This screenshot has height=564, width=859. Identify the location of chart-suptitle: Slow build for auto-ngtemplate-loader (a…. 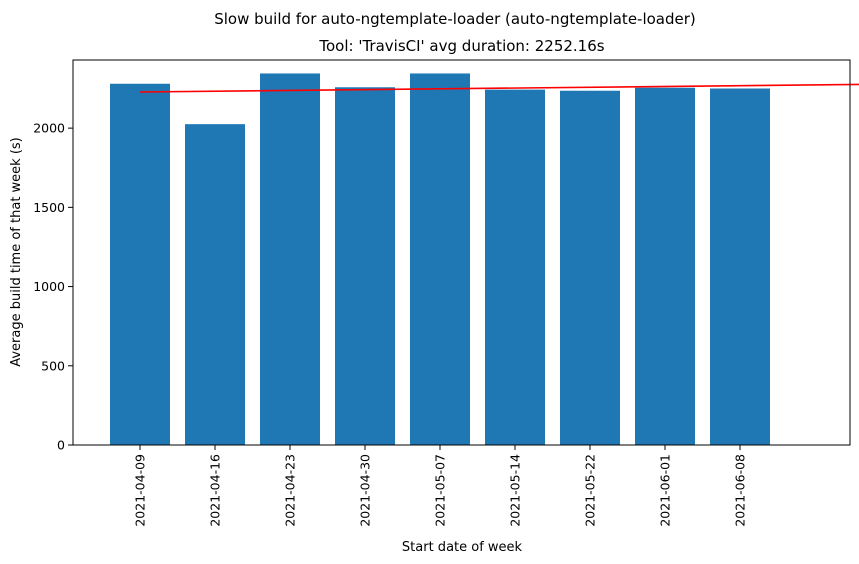
(455, 19).